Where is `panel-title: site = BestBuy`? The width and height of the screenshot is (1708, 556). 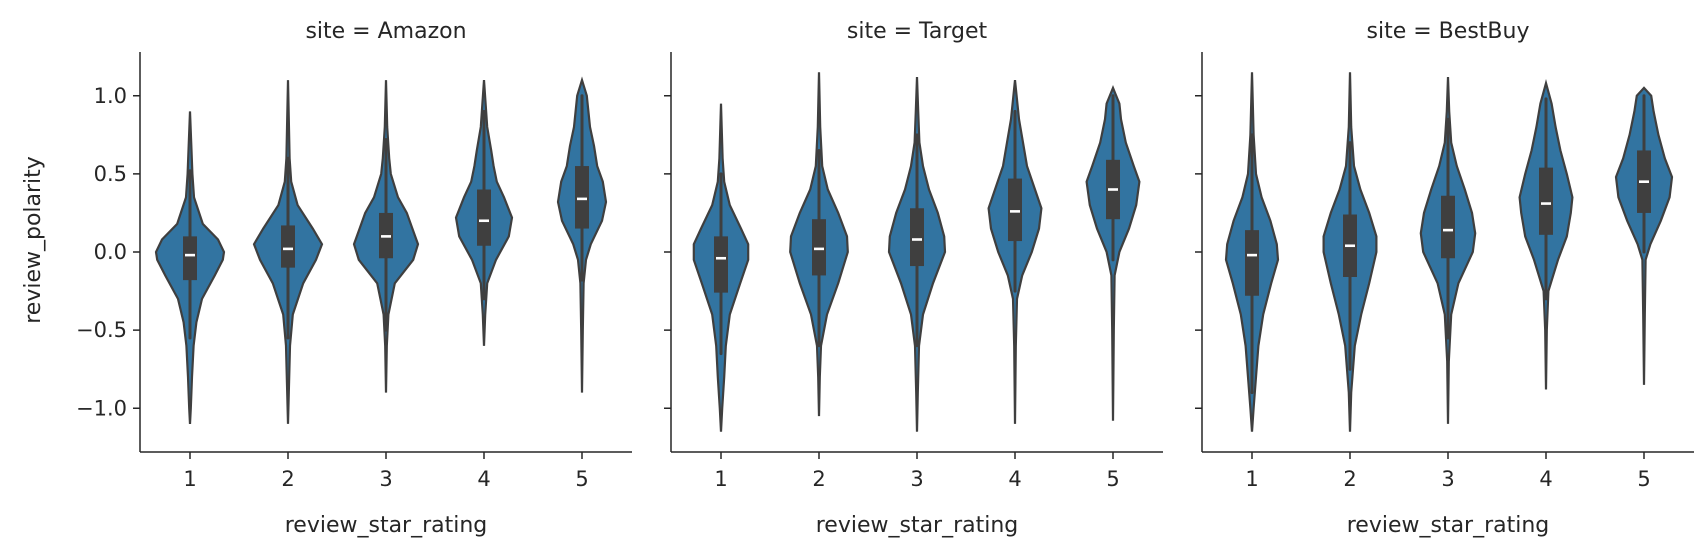 panel-title: site = BestBuy is located at coordinates (1448, 31).